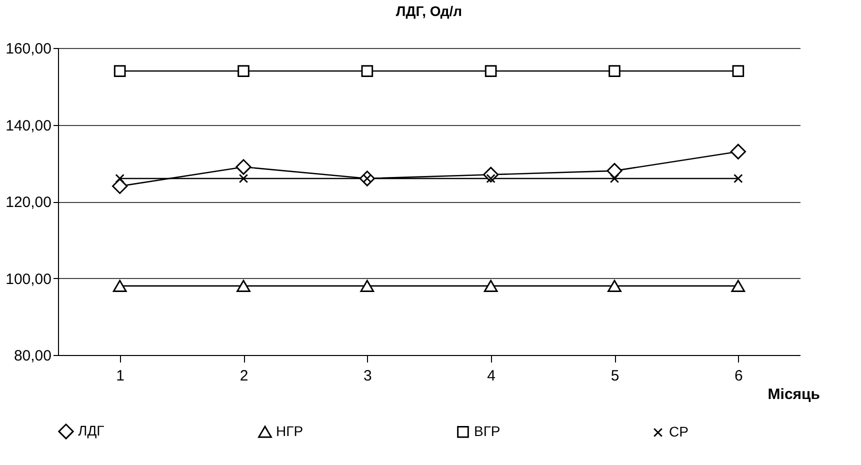 The image size is (861, 465). What do you see at coordinates (120, 376) in the screenshot?
I see `x-tick-label: 1` at bounding box center [120, 376].